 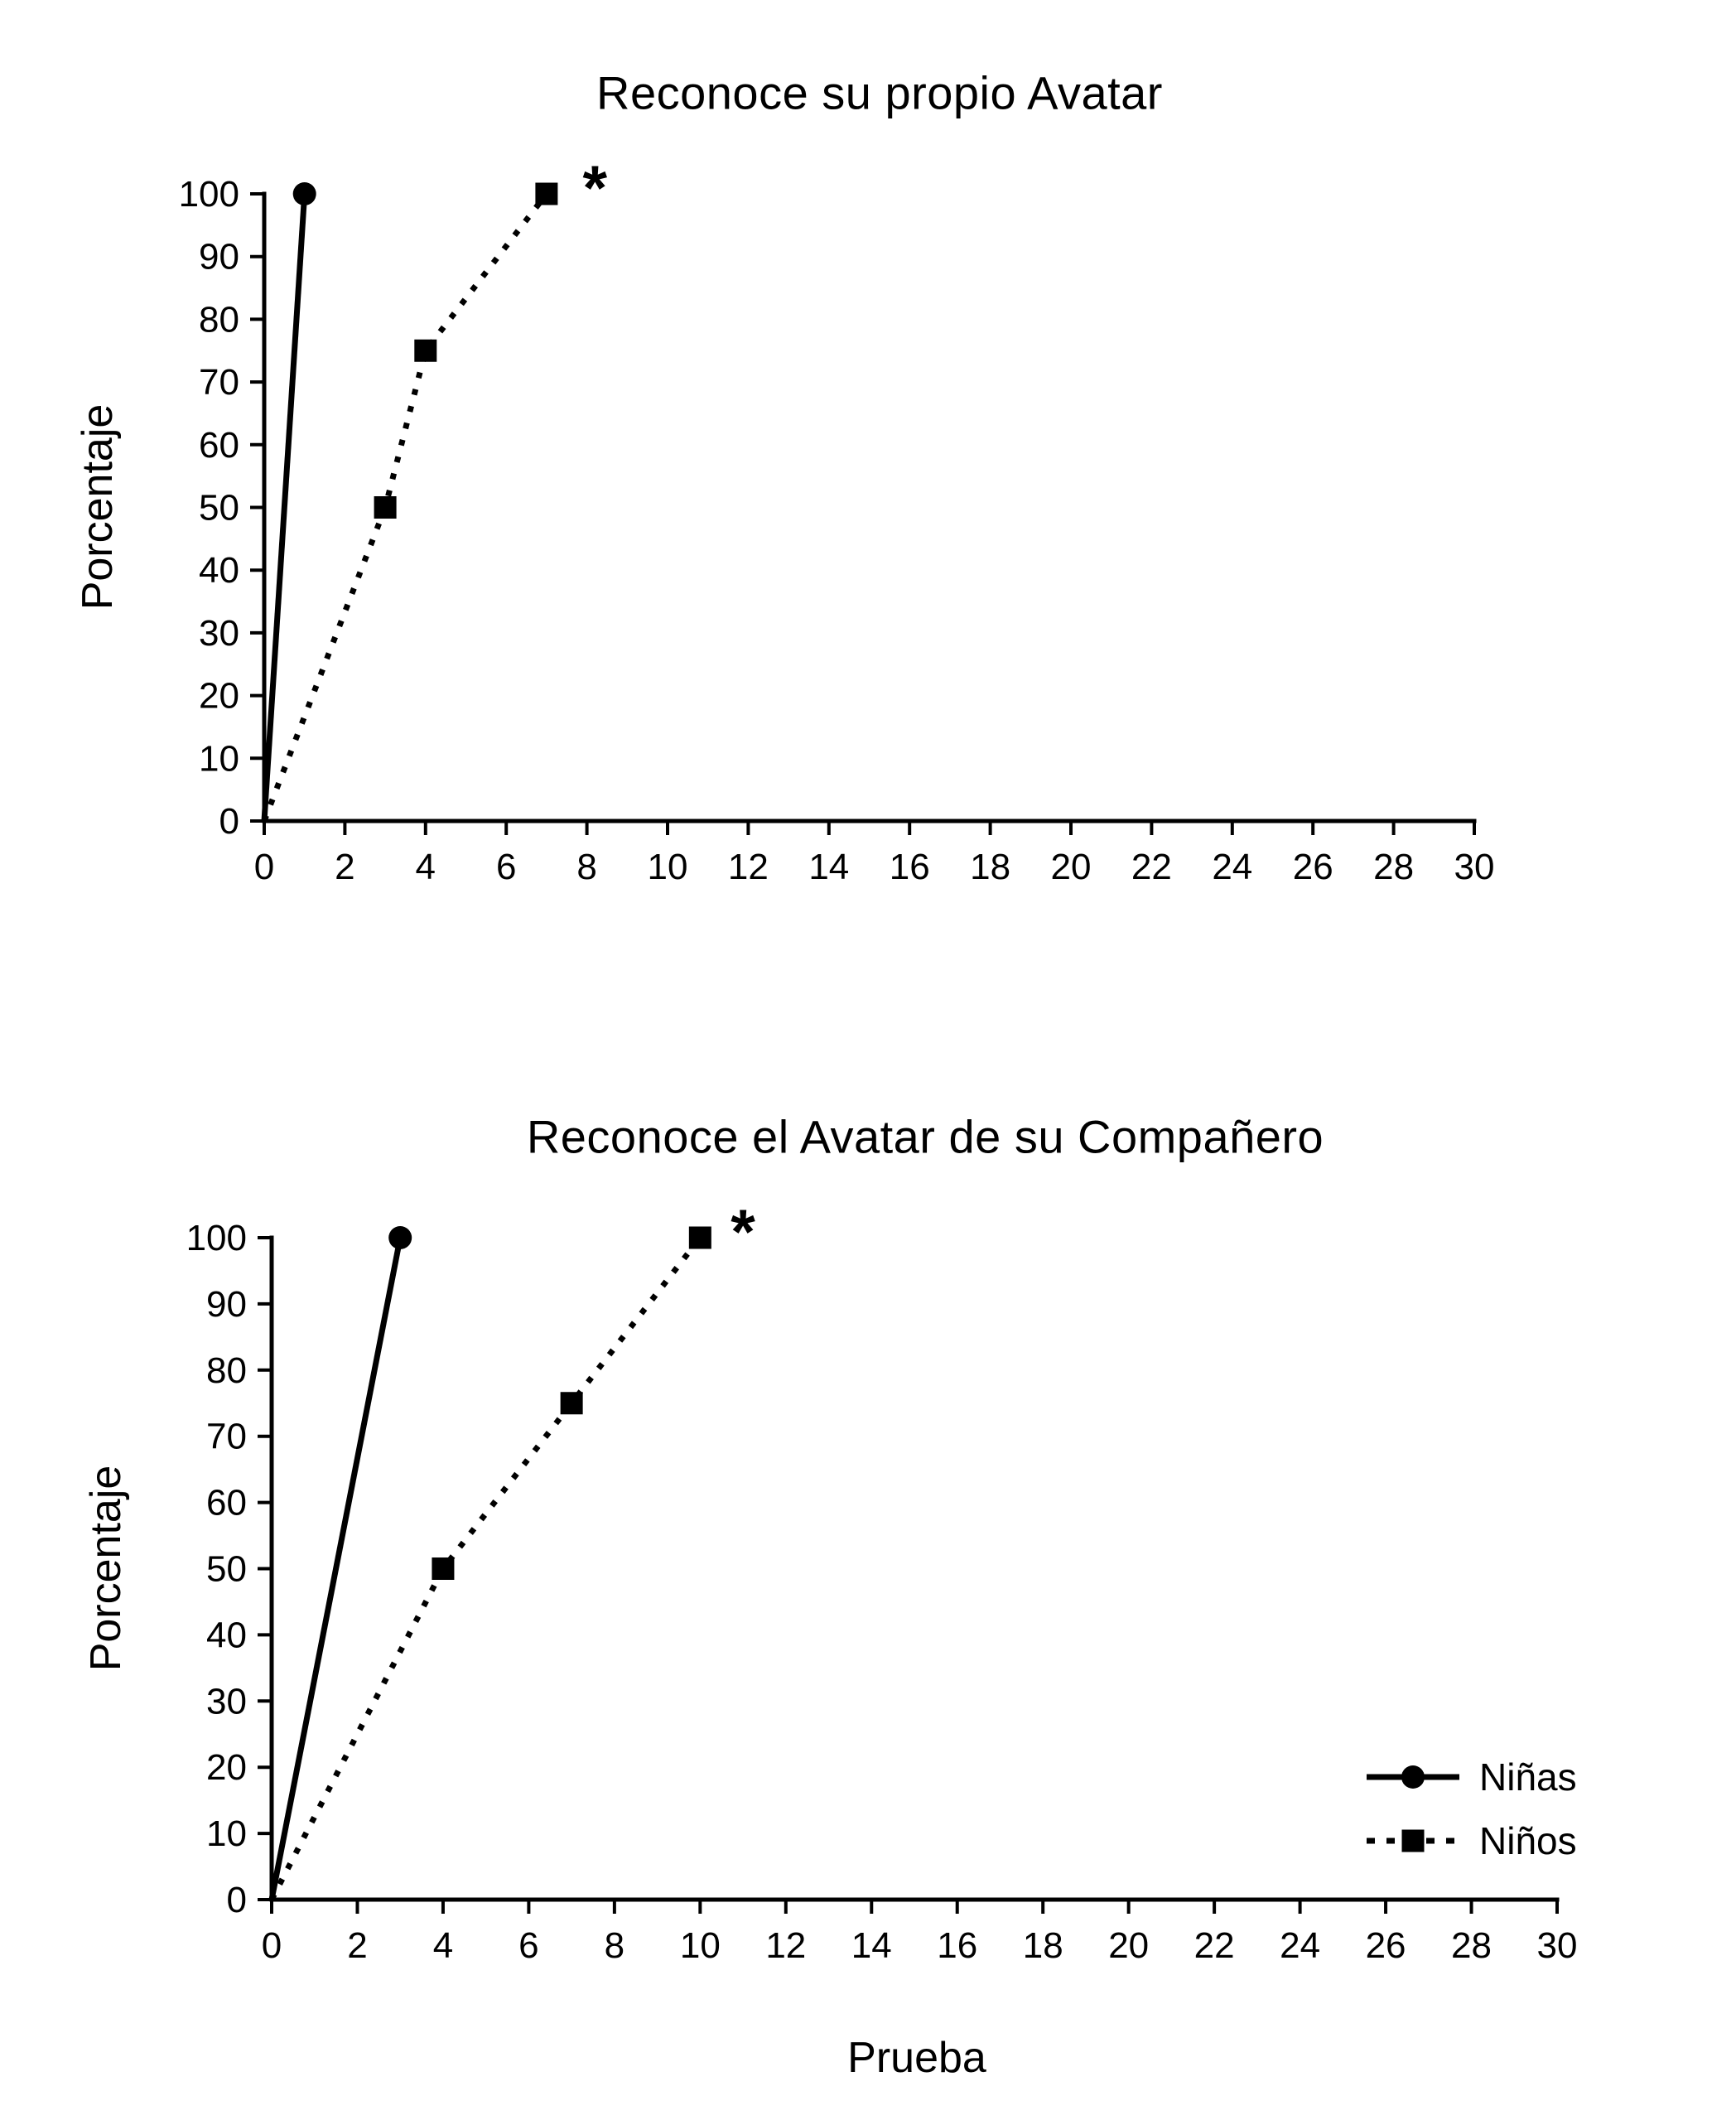 What do you see at coordinates (880, 92) in the screenshot?
I see `chart-title: Reconoce su propio Avatar` at bounding box center [880, 92].